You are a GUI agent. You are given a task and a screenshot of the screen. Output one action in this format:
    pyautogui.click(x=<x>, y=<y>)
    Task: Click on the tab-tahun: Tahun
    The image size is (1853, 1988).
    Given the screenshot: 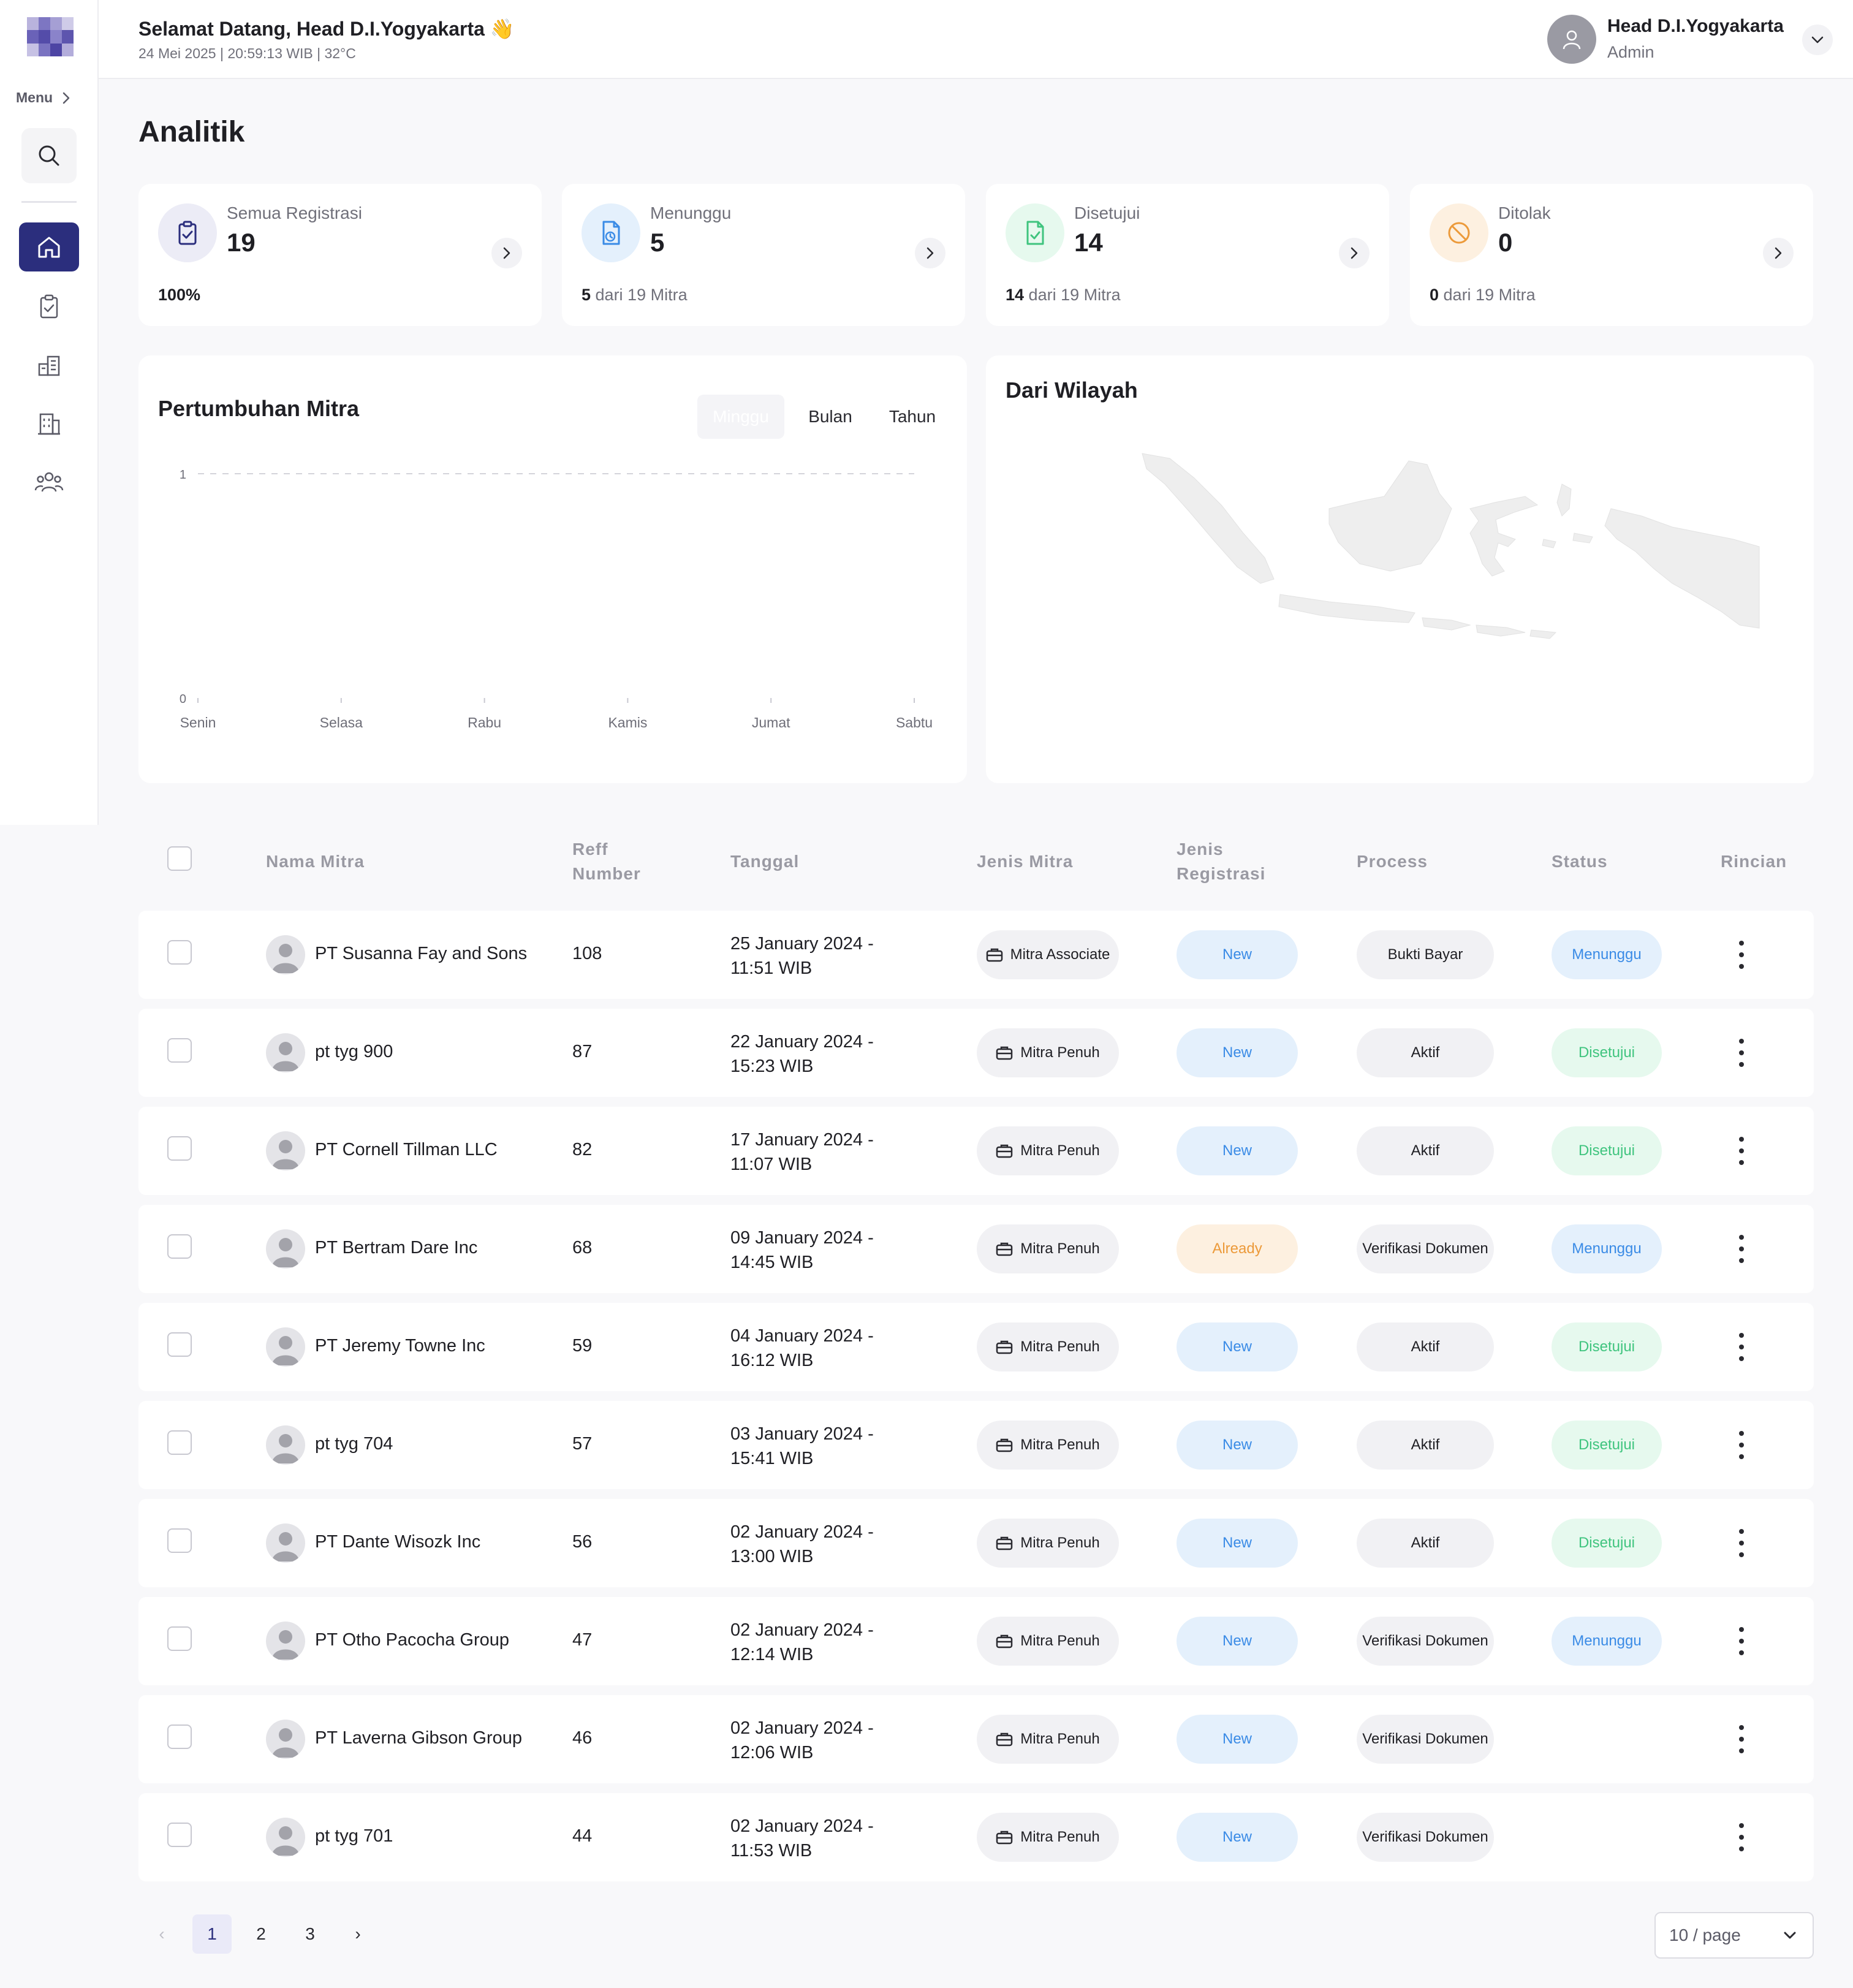 What is the action you would take?
    pyautogui.click(x=912, y=416)
    